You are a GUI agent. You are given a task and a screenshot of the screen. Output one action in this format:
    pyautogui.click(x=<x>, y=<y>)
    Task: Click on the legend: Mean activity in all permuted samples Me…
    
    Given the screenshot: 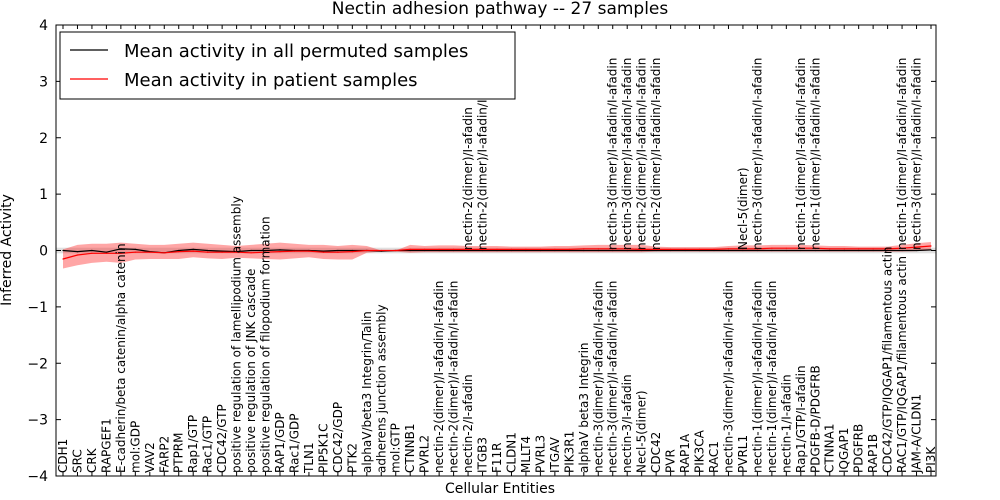 What is the action you would take?
    pyautogui.click(x=287, y=65)
    